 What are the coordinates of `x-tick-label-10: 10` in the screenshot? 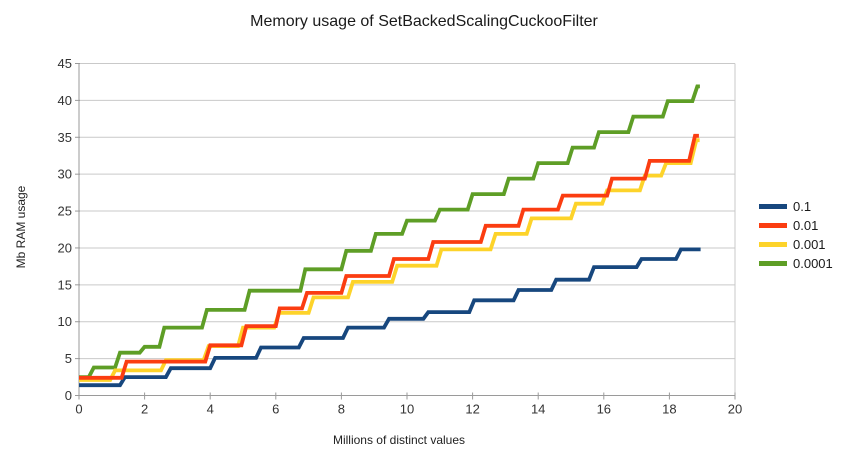 It's located at (407, 409).